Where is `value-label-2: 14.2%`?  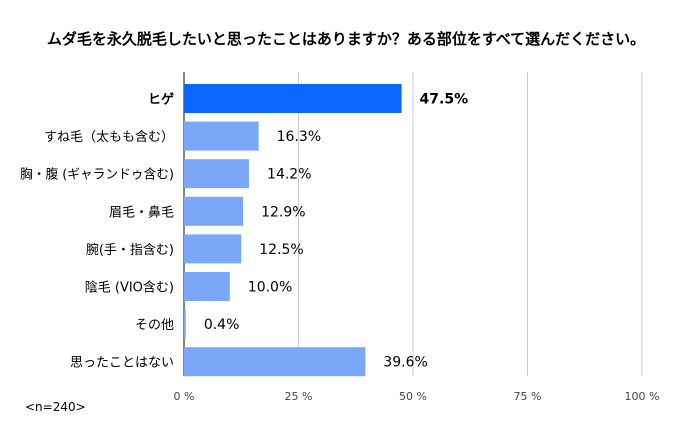
value-label-2: 14.2% is located at coordinates (289, 175).